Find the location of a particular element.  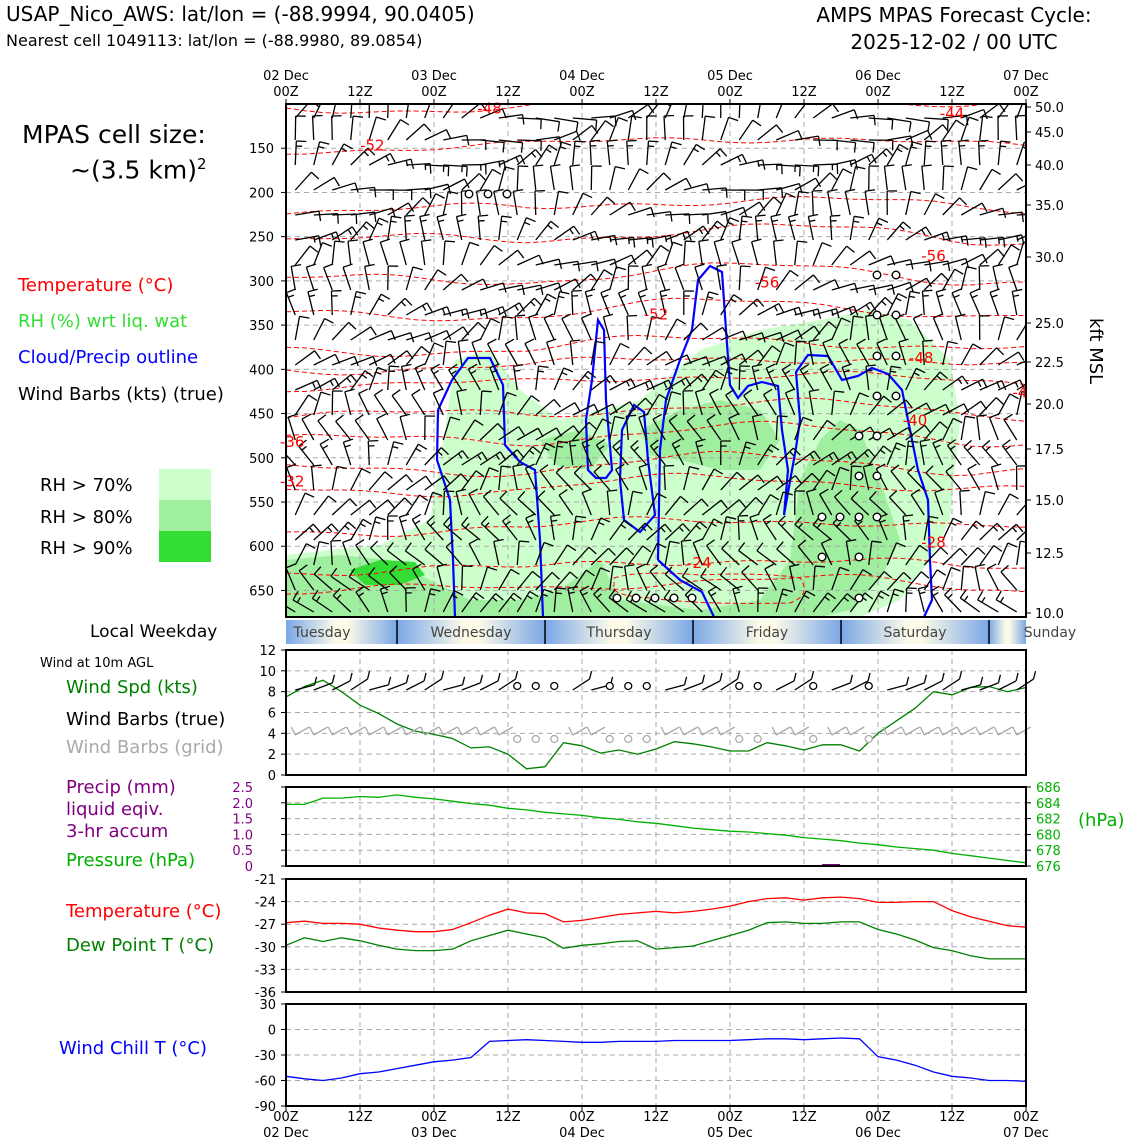

legend-precip-accum: 3-hr accum is located at coordinates (117, 831).